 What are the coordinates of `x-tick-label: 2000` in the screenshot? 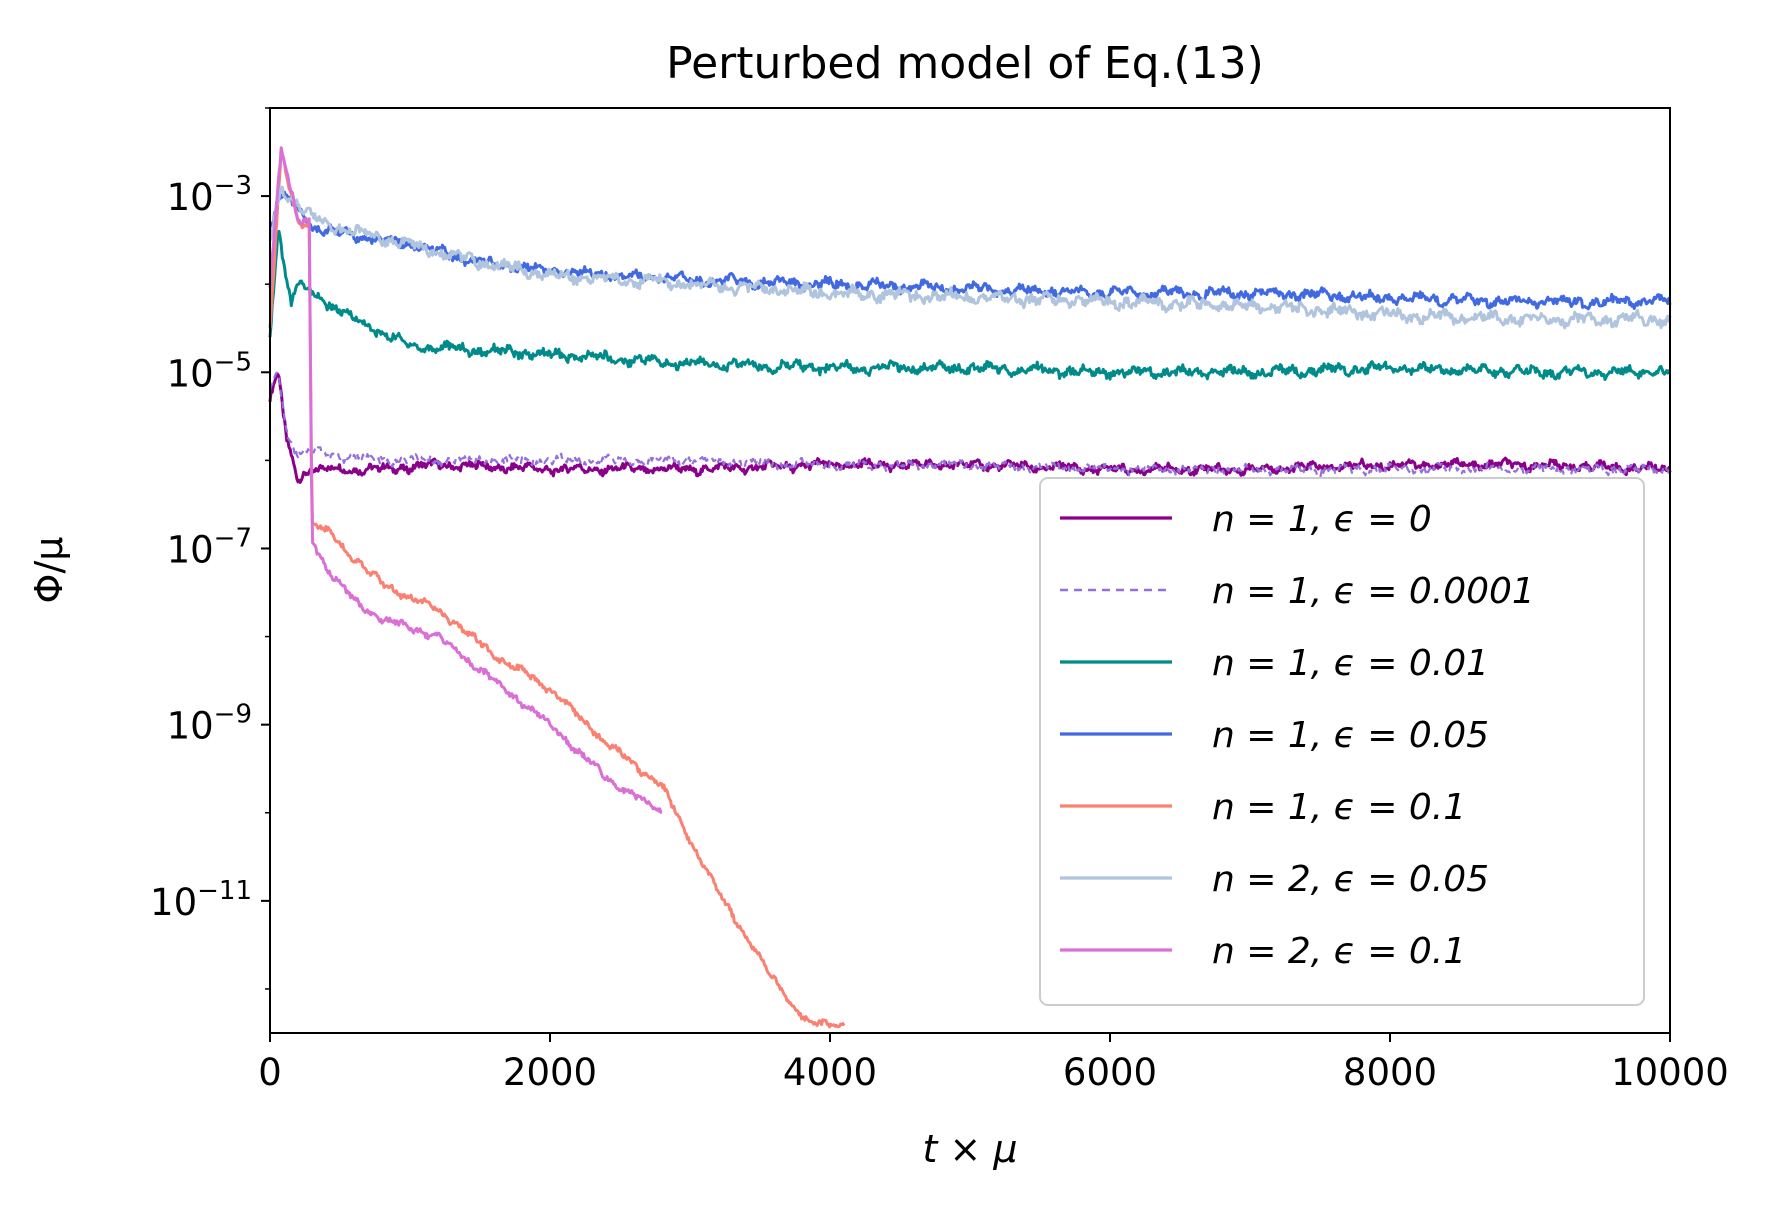 It's located at (550, 1072).